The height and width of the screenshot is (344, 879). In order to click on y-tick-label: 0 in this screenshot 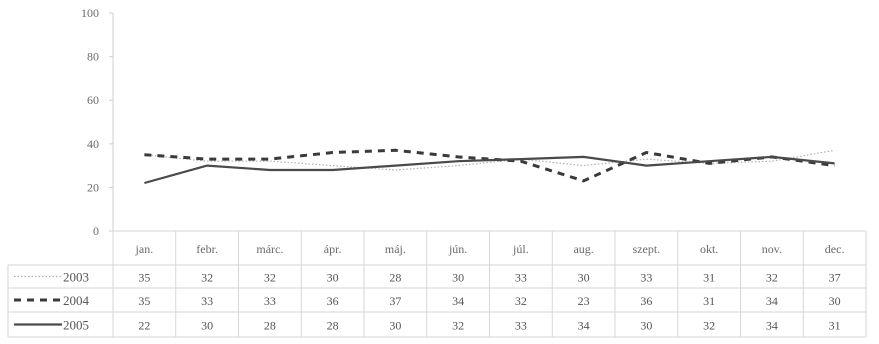, I will do `click(96, 231)`.